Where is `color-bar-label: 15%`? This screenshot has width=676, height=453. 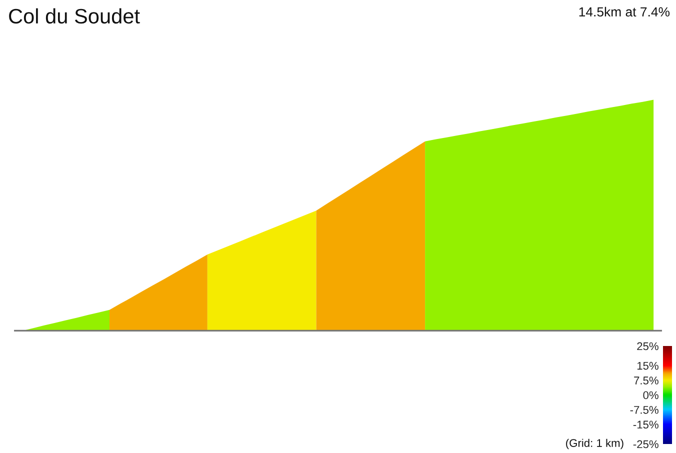
color-bar-label: 15% is located at coordinates (647, 366).